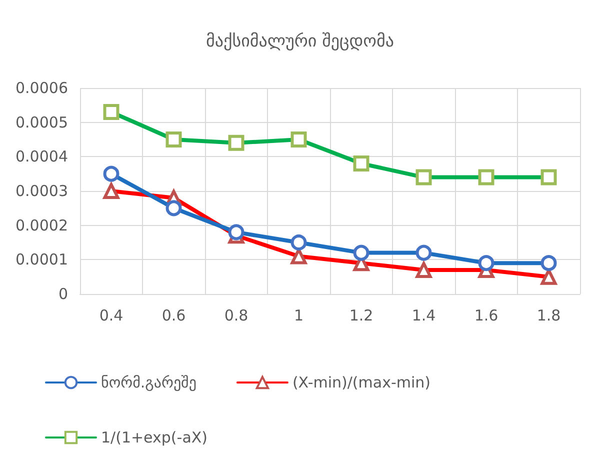  Describe the element at coordinates (424, 315) in the screenshot. I see `x-tick-label: 1.4` at that location.